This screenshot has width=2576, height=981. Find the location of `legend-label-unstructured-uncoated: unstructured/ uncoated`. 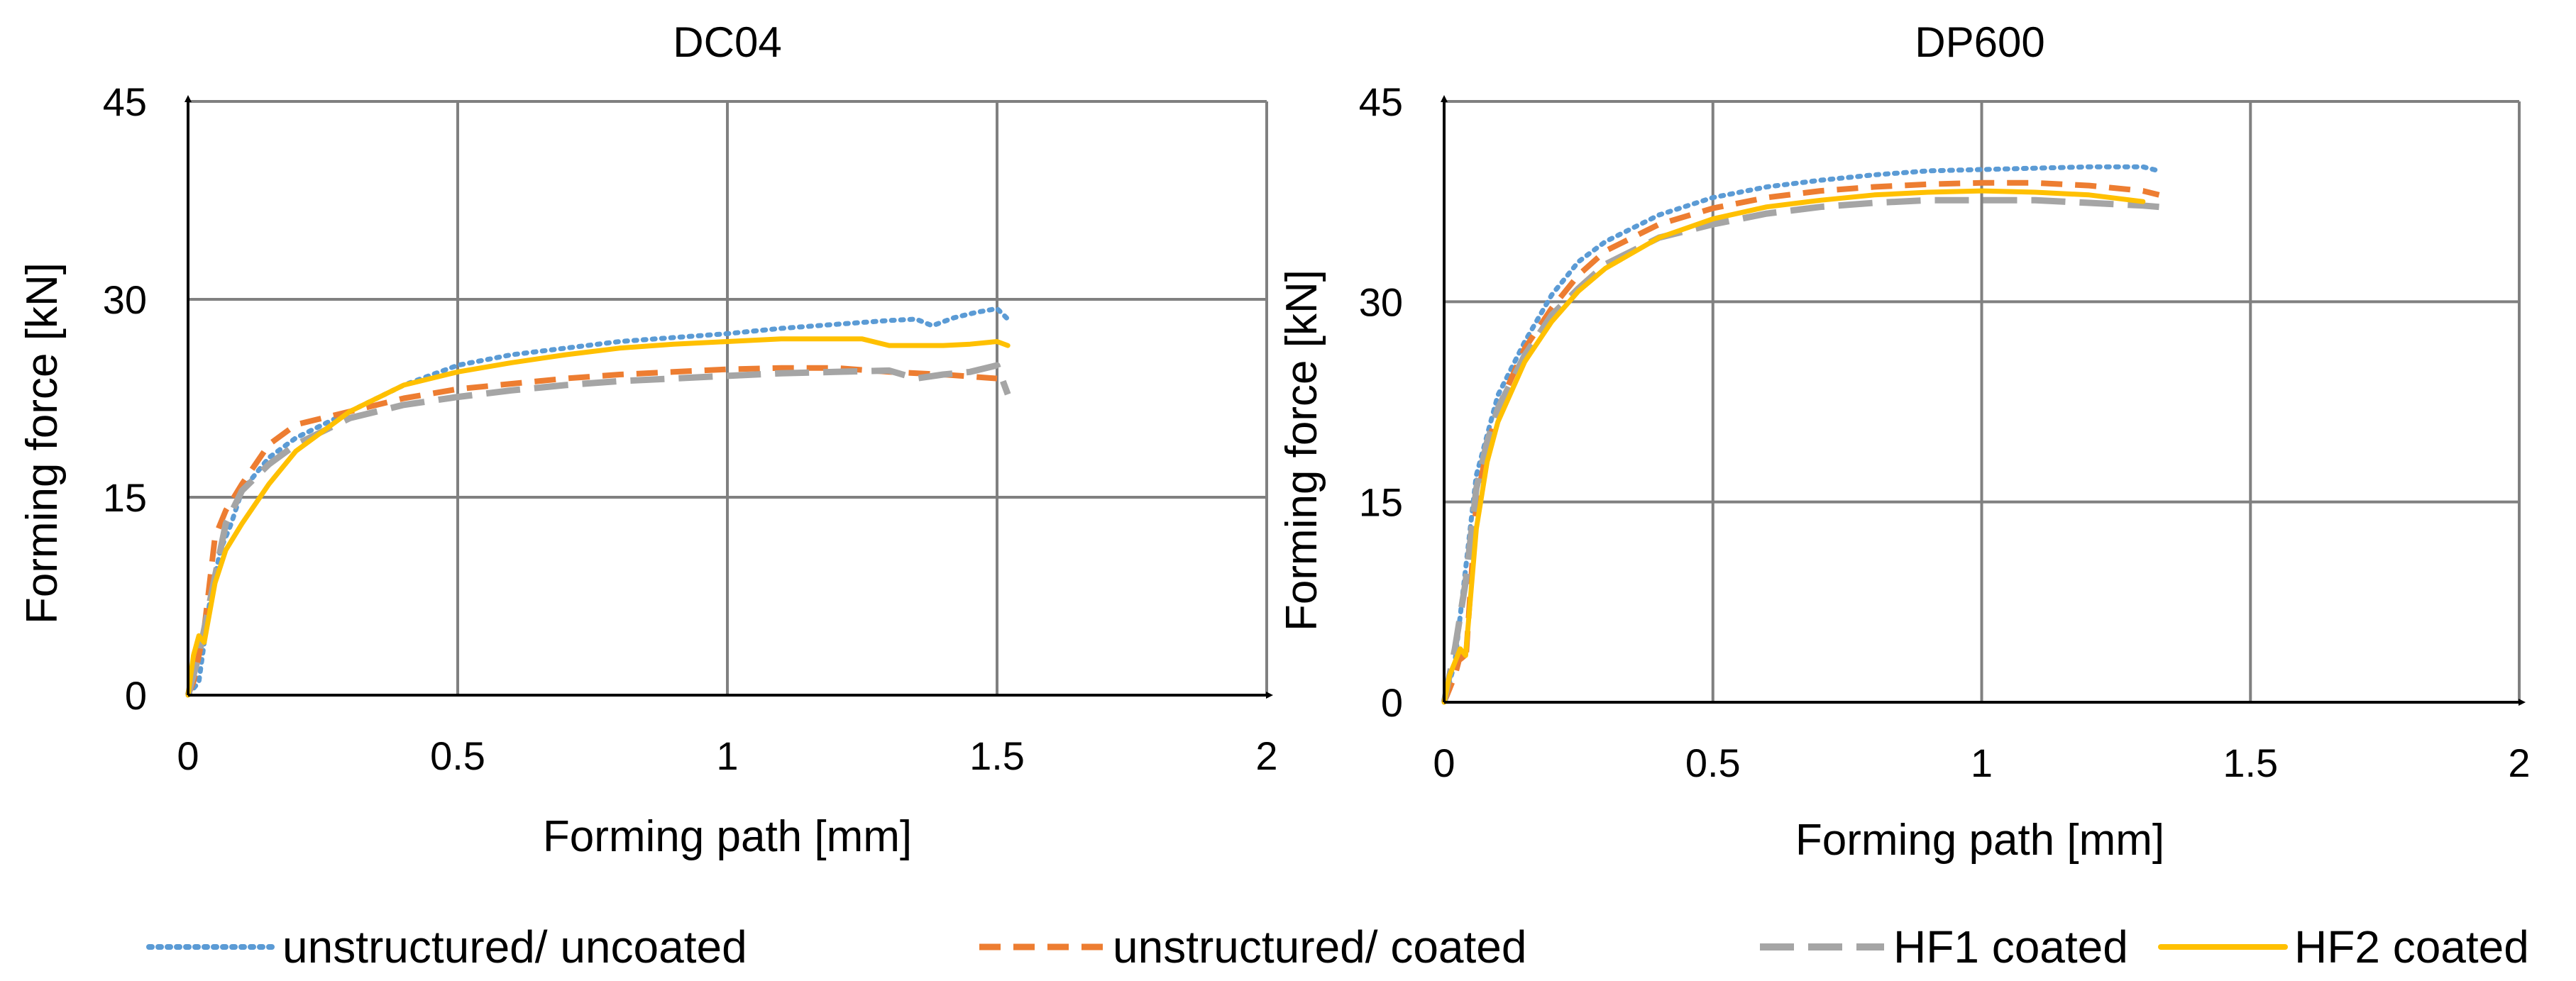

legend-label-unstructured-uncoated: unstructured/ uncoated is located at coordinates (514, 946).